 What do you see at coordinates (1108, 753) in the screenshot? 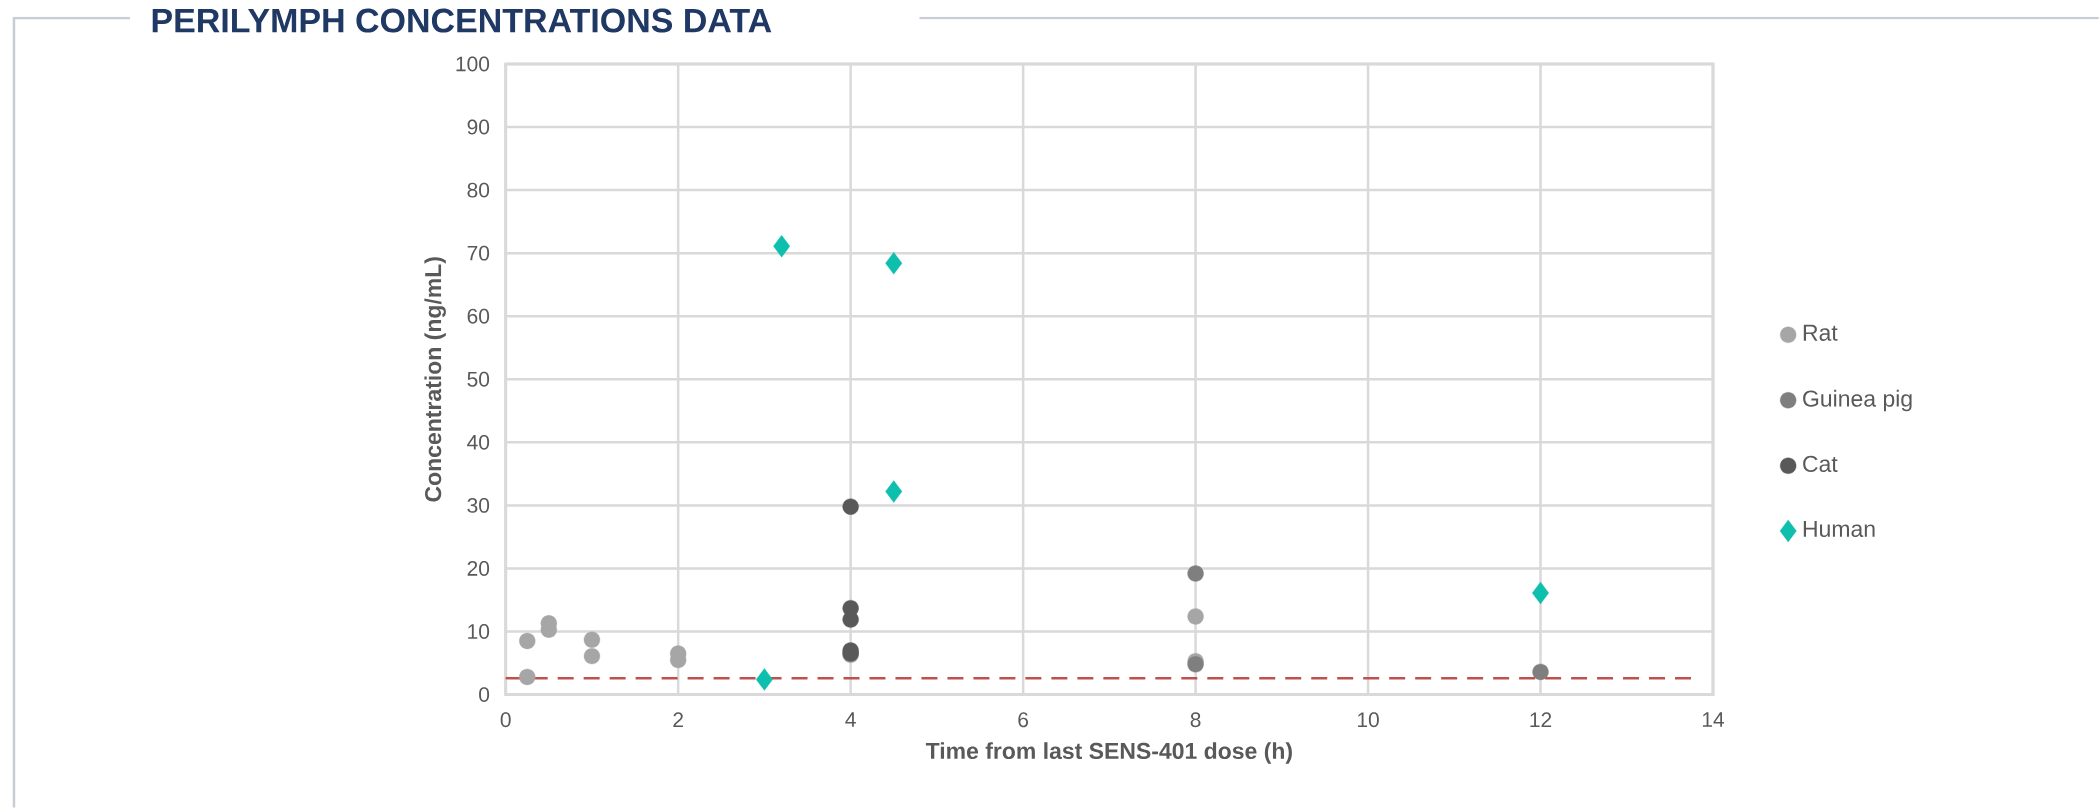
I see `x-axis-title: Time from last SENS-401 dose (h)` at bounding box center [1108, 753].